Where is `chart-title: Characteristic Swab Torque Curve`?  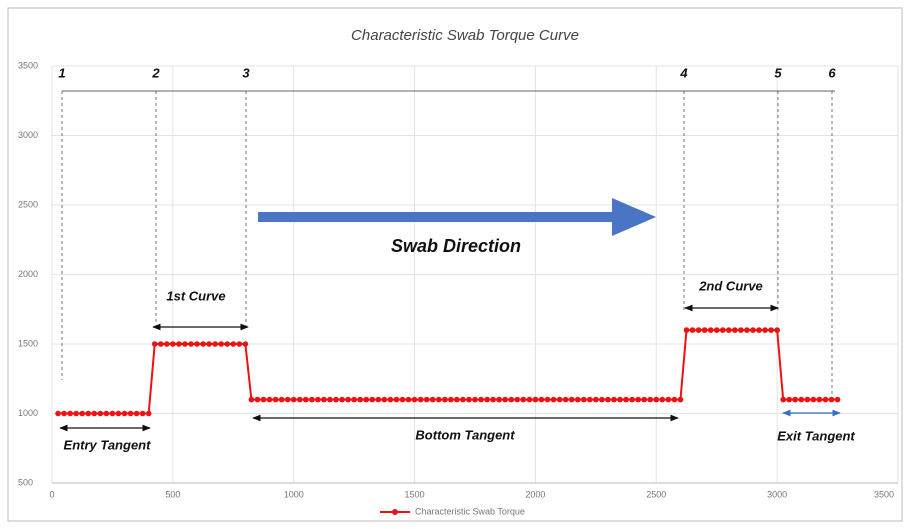 chart-title: Characteristic Swab Torque Curve is located at coordinates (465, 35).